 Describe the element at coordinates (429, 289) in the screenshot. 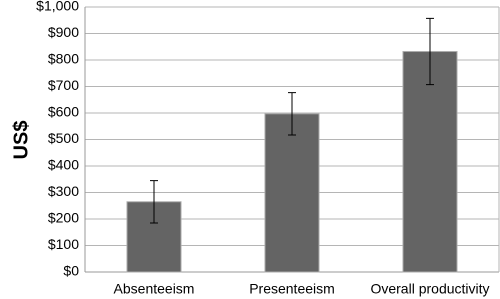

I see `x-tick-label: Overall productivity` at that location.